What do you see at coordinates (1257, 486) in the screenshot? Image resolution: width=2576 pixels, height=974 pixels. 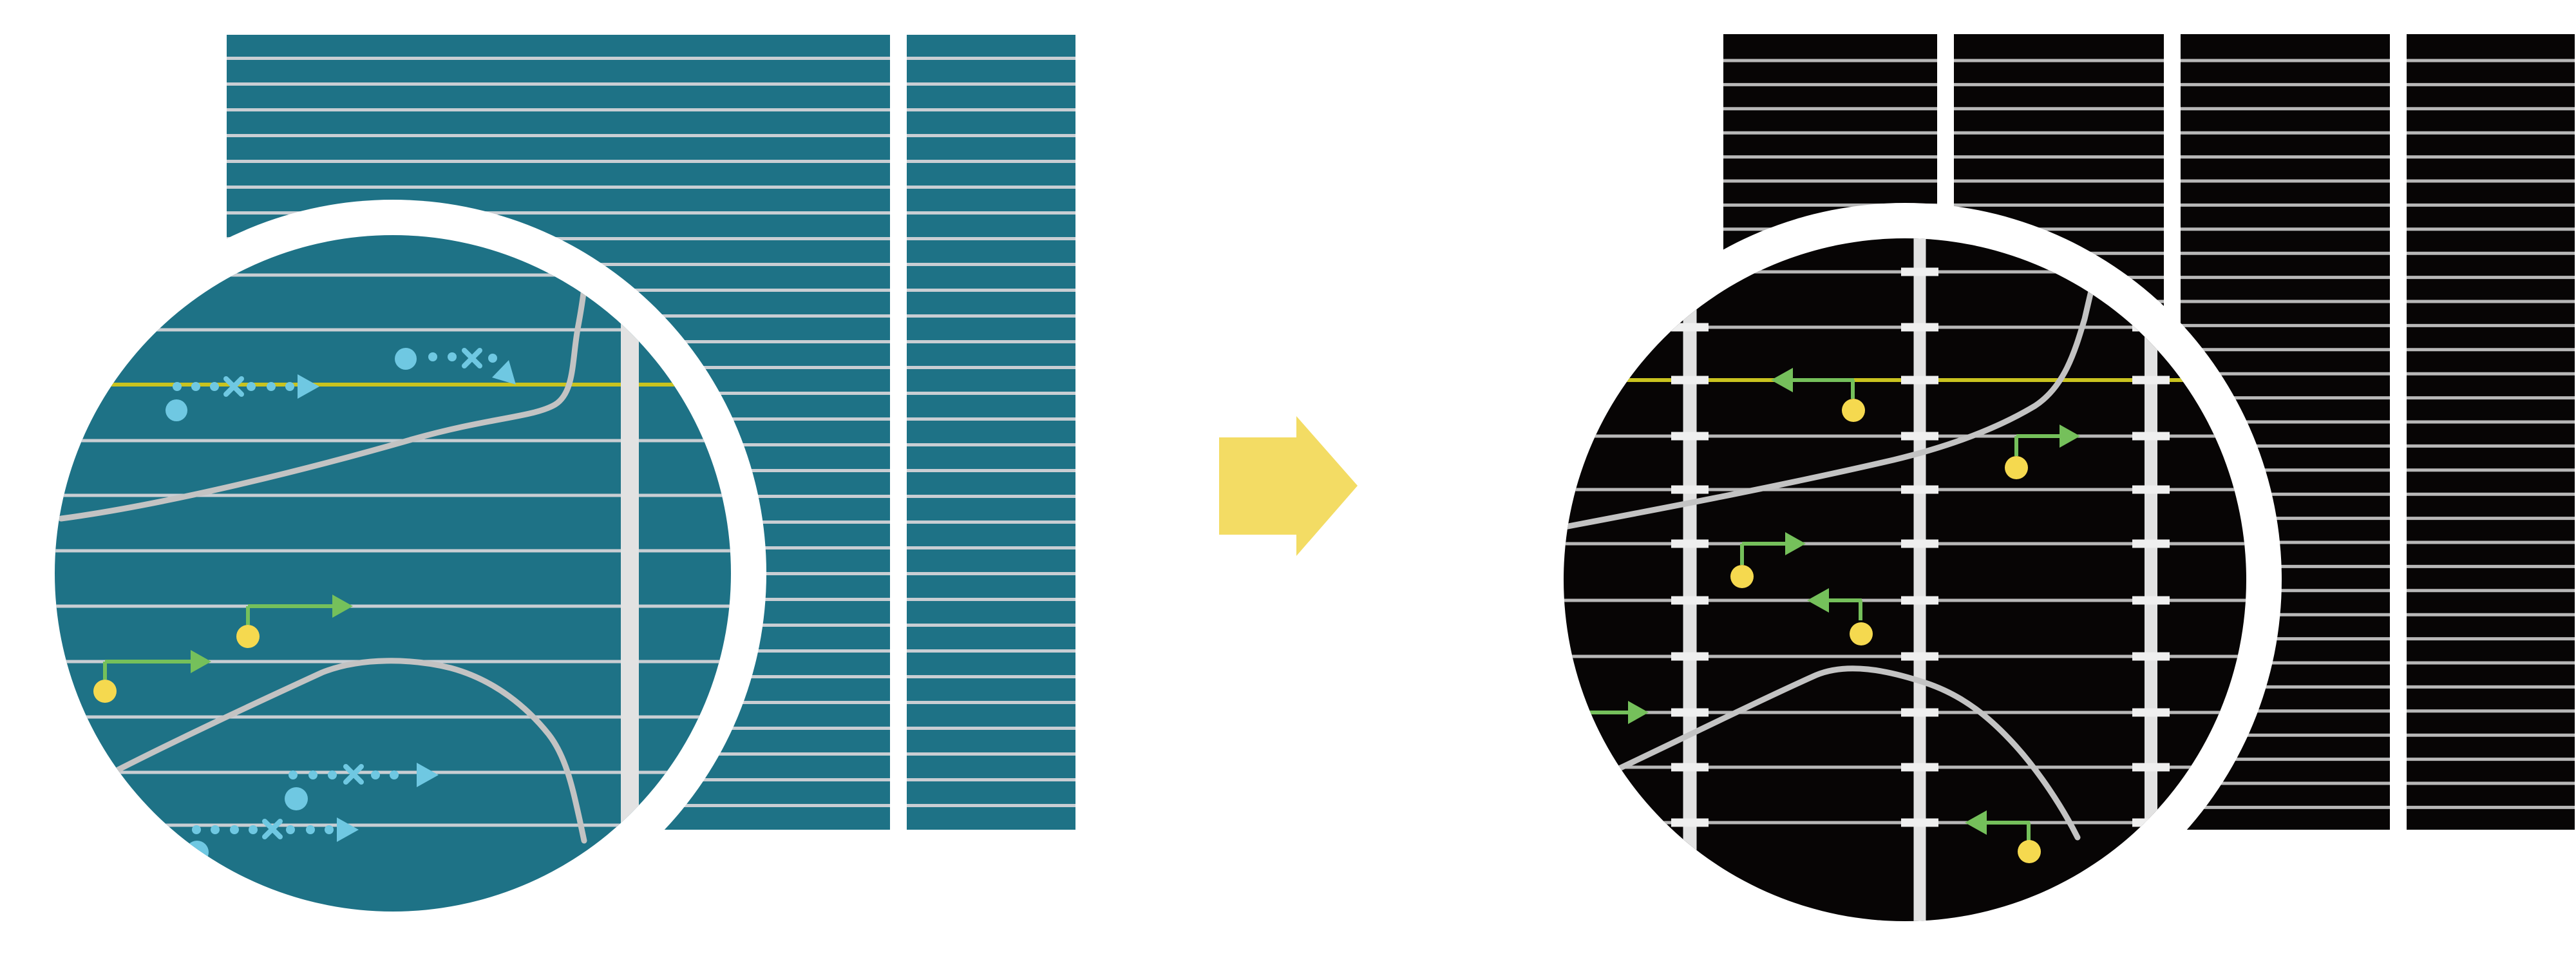 I see `transform-arrow-body` at bounding box center [1257, 486].